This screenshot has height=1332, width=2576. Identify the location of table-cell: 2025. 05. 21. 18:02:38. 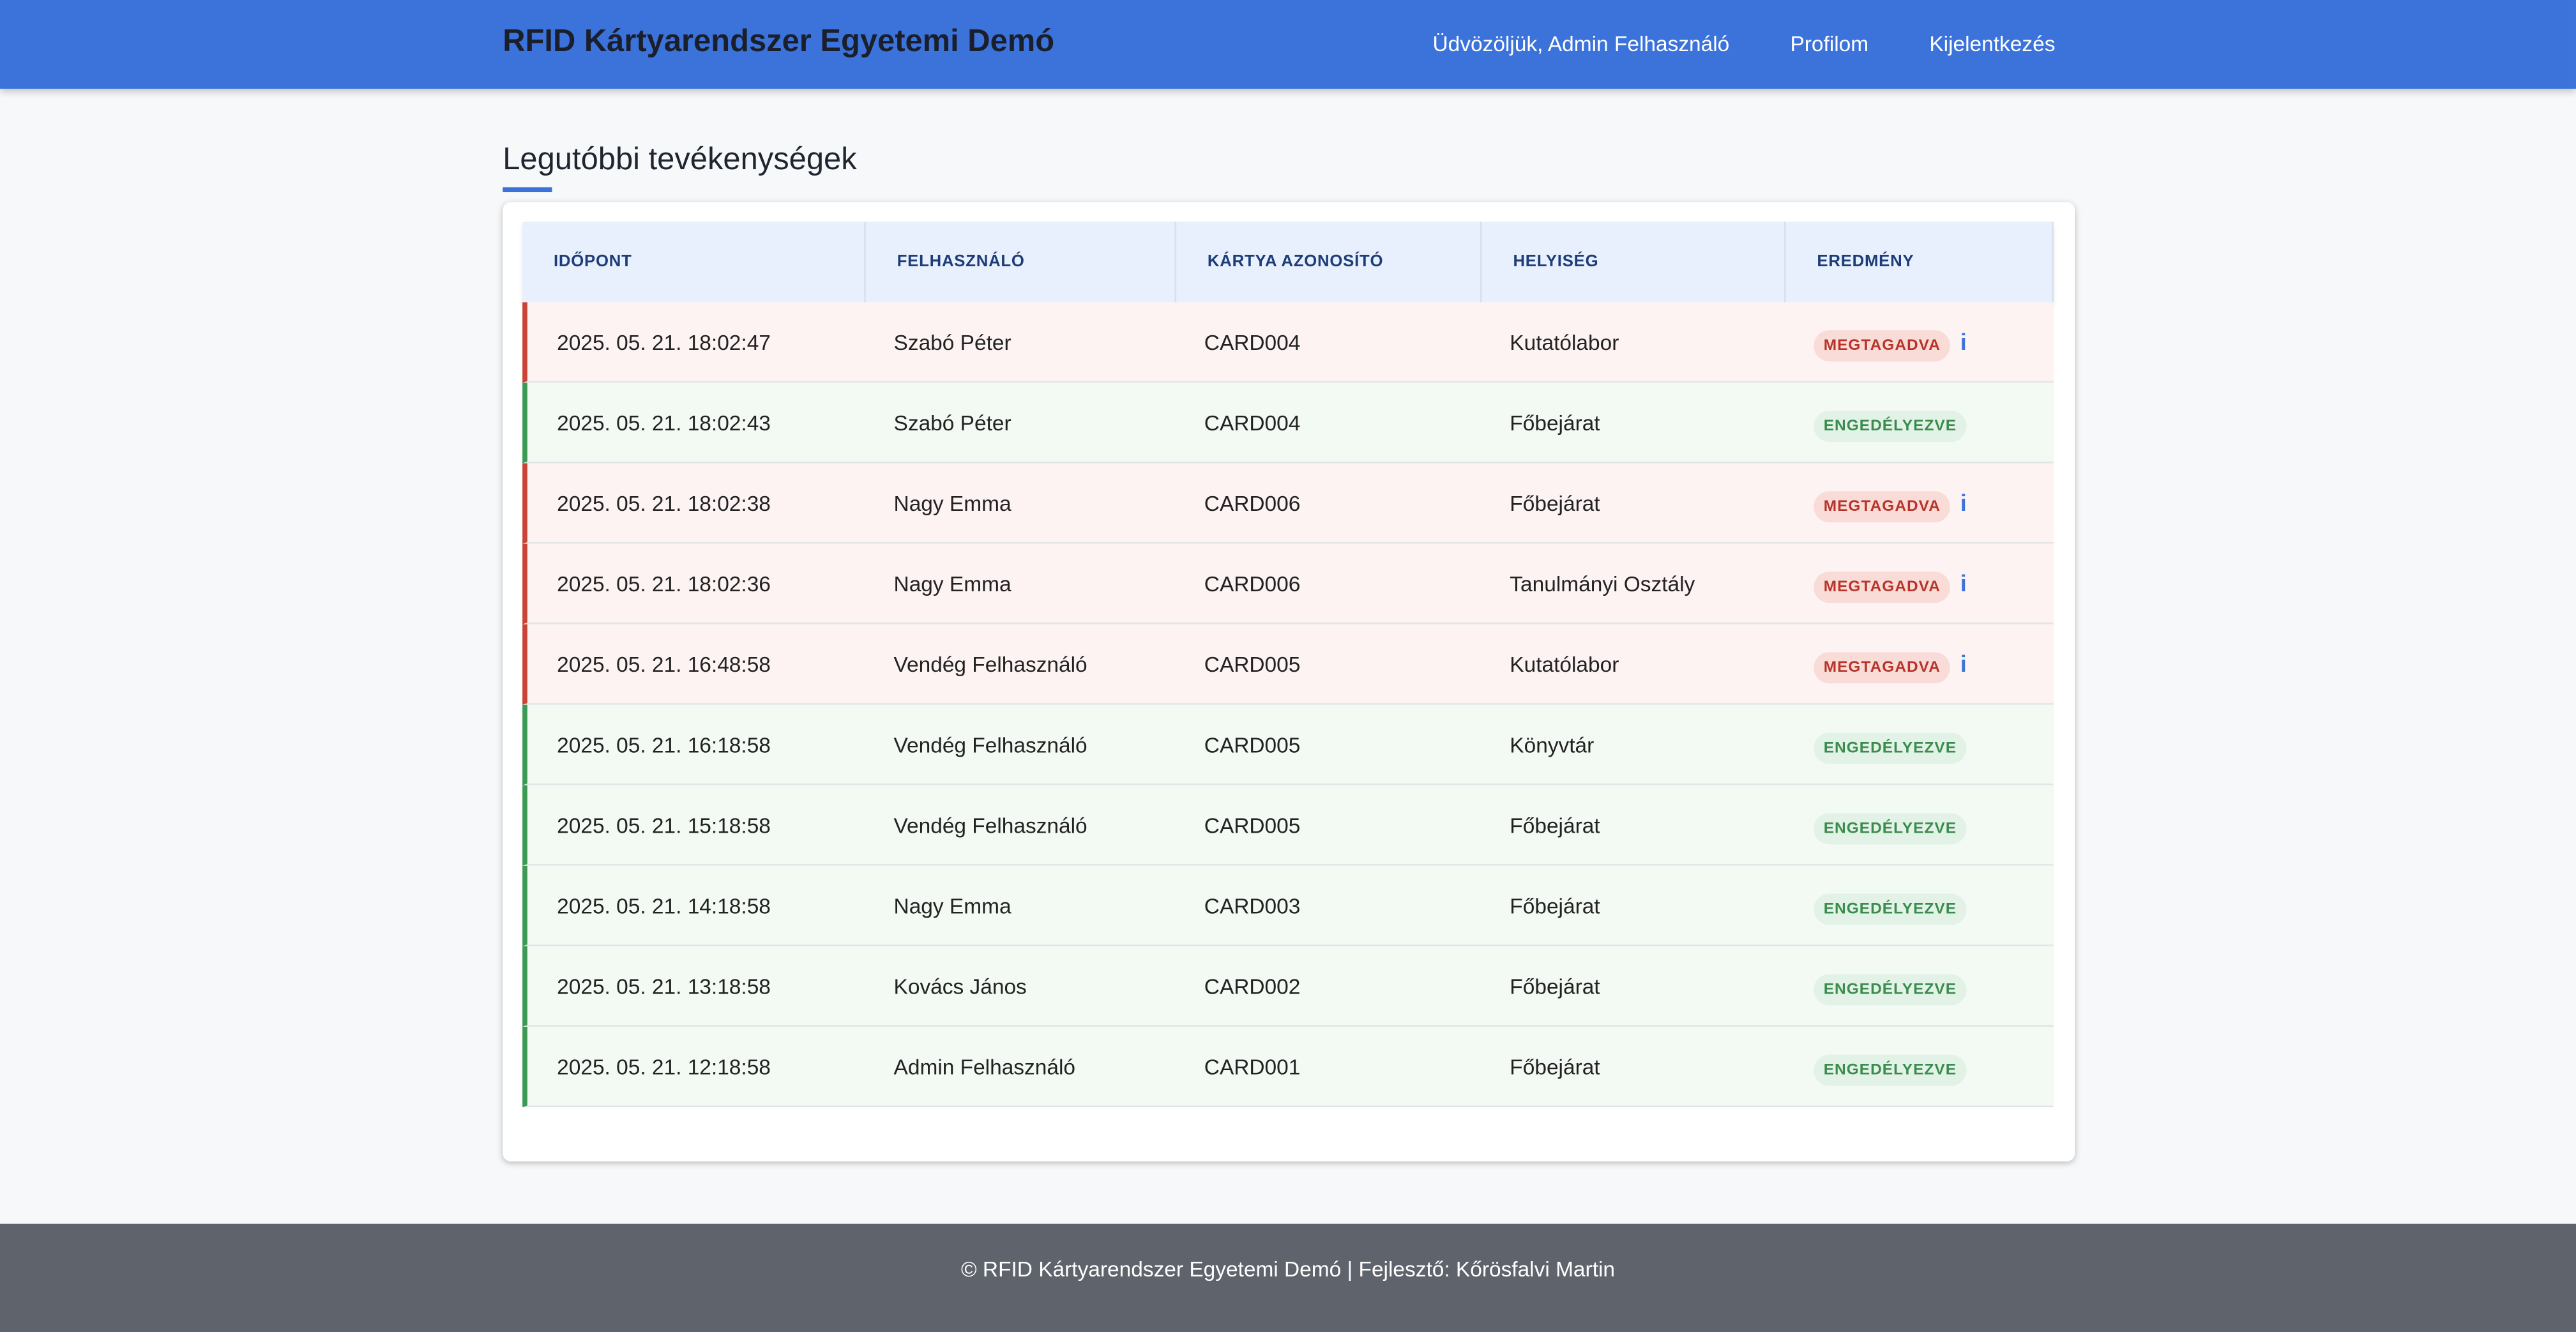
(664, 503).